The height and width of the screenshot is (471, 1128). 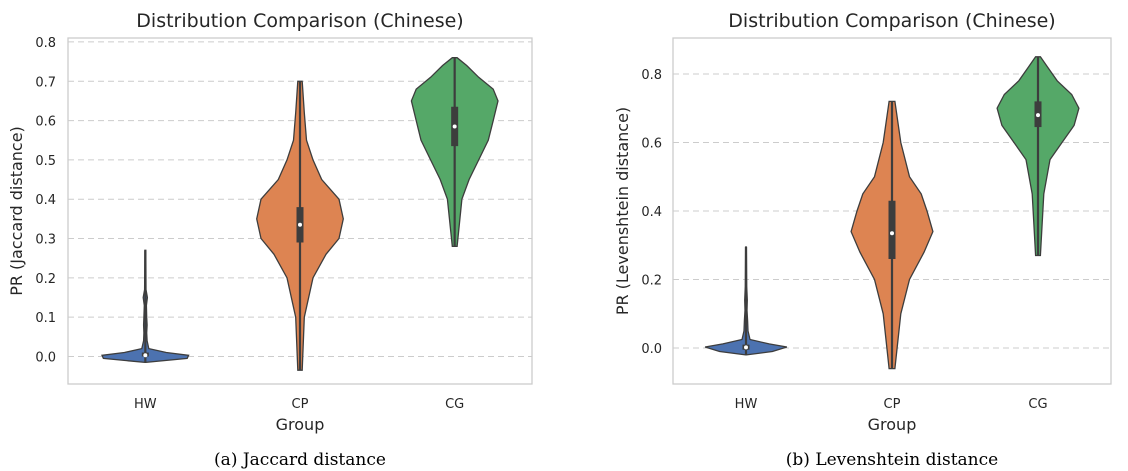 What do you see at coordinates (892, 460) in the screenshot?
I see `figure-caption: (b) Levenshtein distance` at bounding box center [892, 460].